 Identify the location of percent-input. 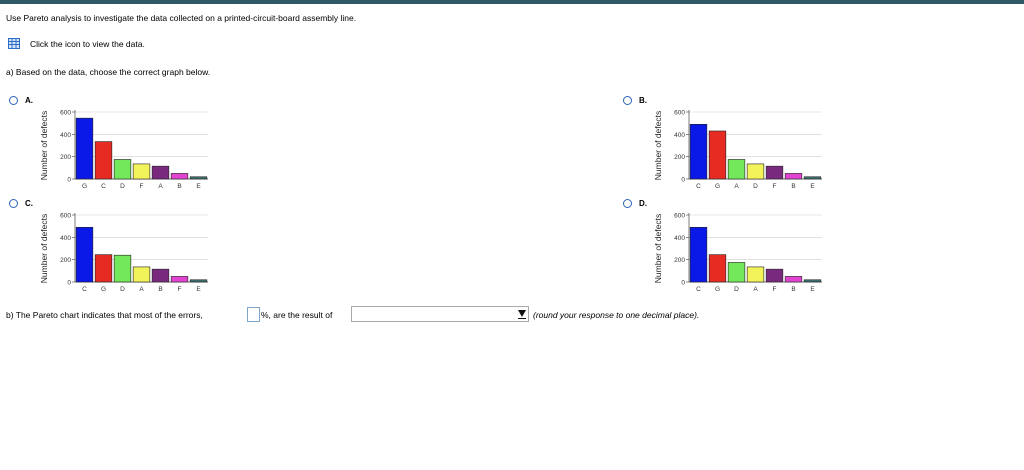
(253, 314).